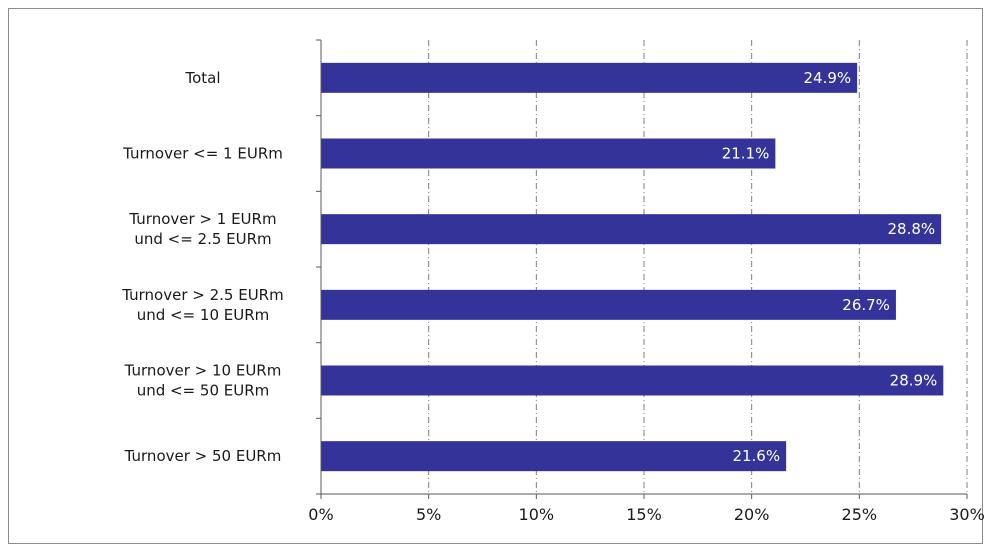 Image resolution: width=991 pixels, height=552 pixels. What do you see at coordinates (202, 305) in the screenshot?
I see `category-label-3: Turnover > 2.5 EURm und <= 10 EURm` at bounding box center [202, 305].